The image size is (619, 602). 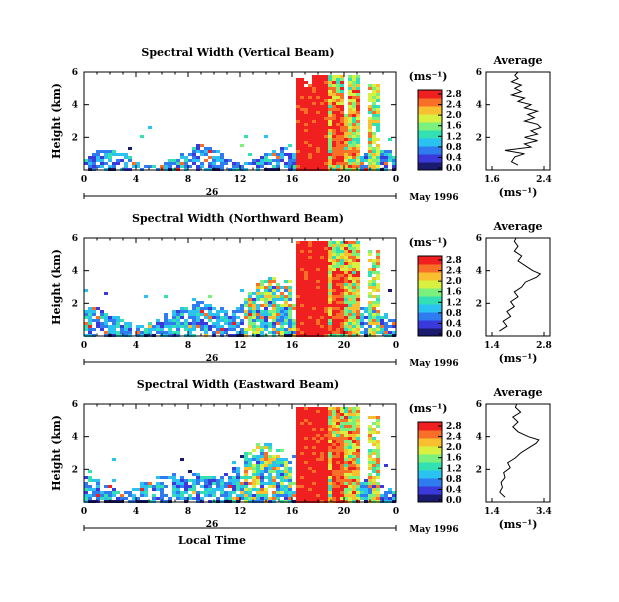 I want to click on colorbar-unit: (ms⁻¹), so click(x=428, y=76).